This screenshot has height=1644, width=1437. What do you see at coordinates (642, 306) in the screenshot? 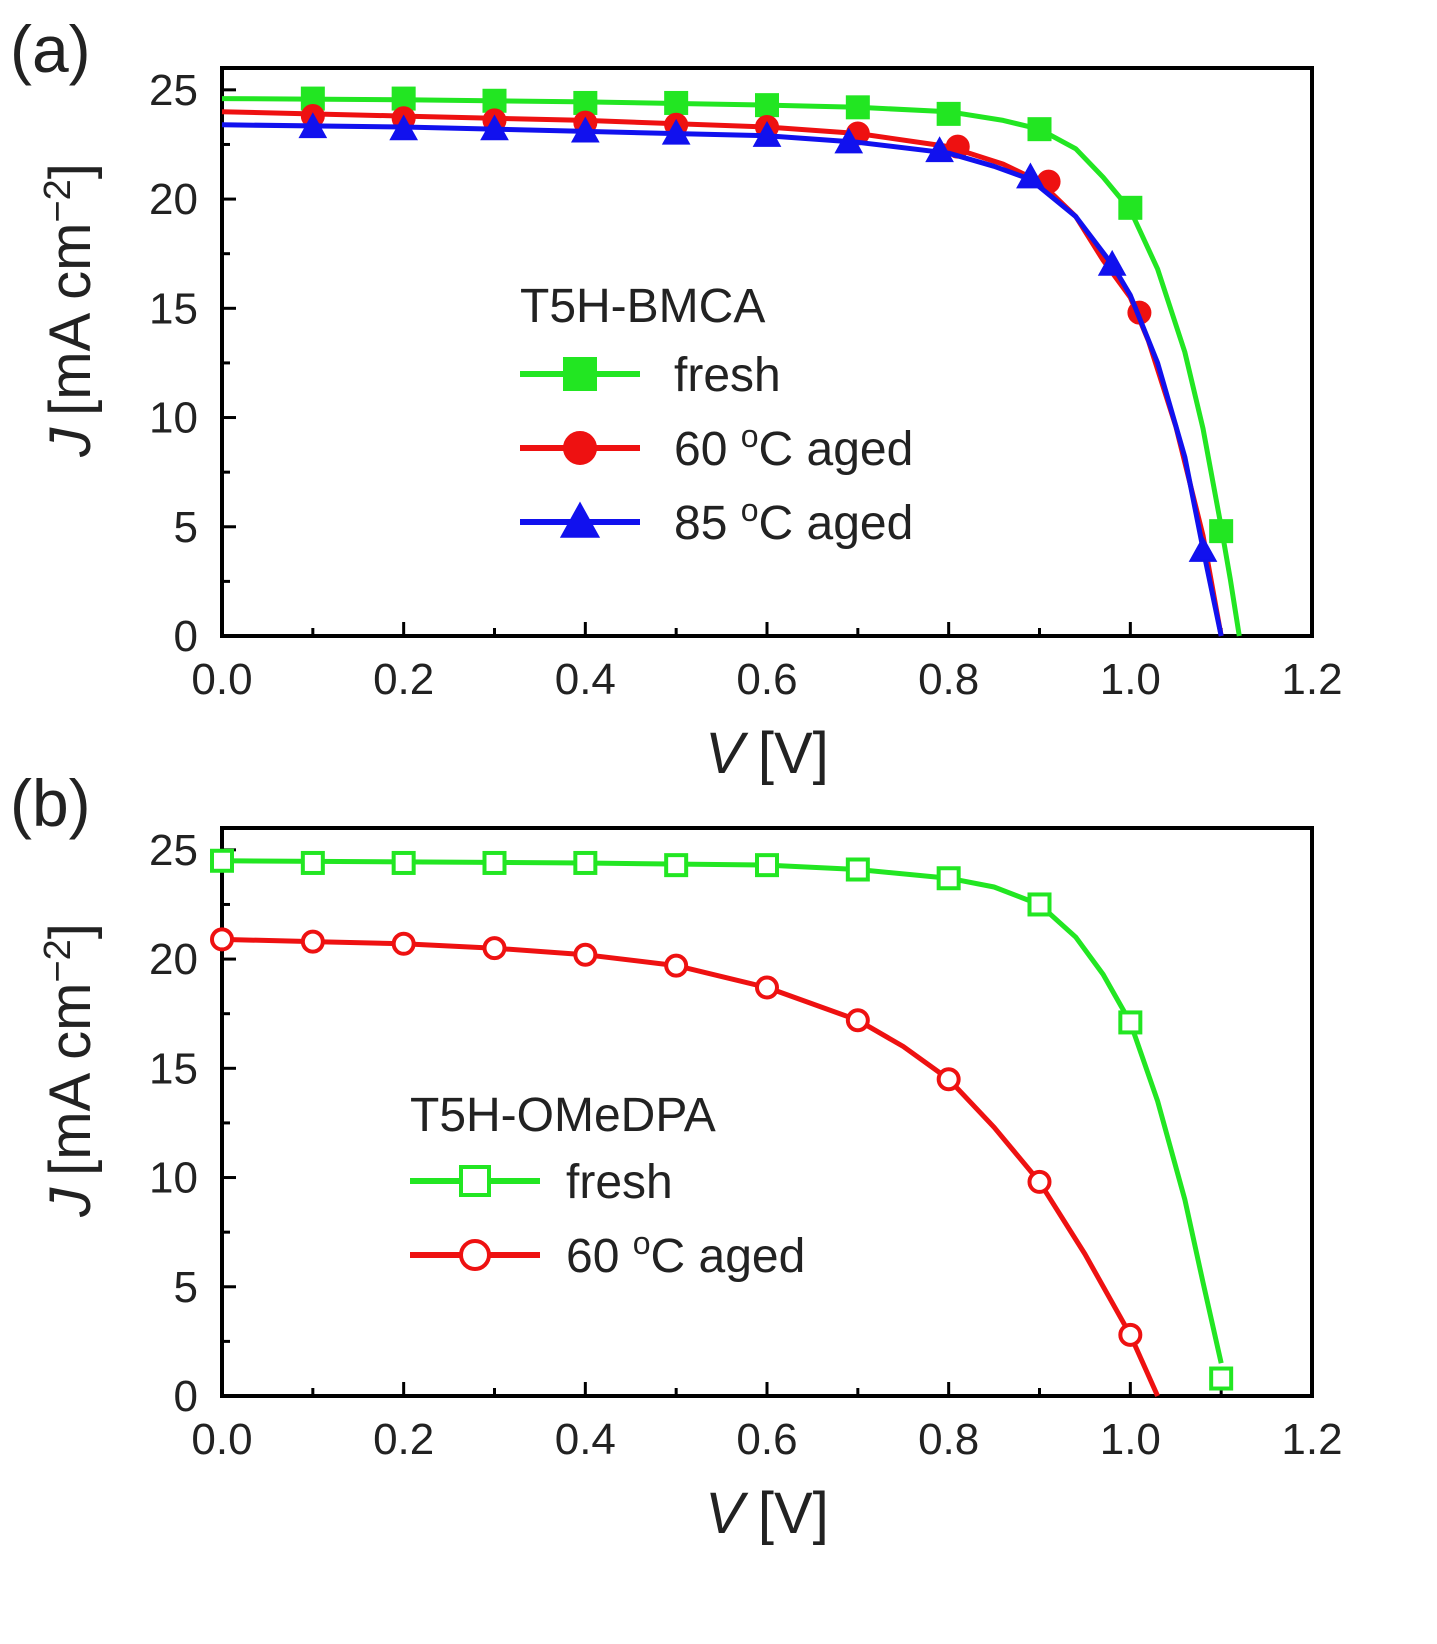
I see `legend-title: T5H-BMCA` at bounding box center [642, 306].